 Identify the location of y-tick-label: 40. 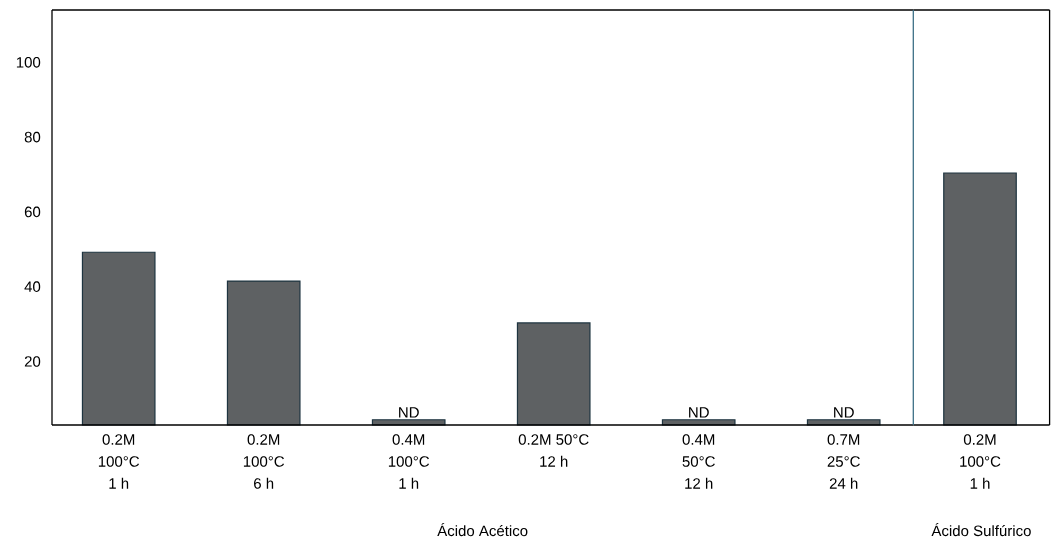
(32, 286).